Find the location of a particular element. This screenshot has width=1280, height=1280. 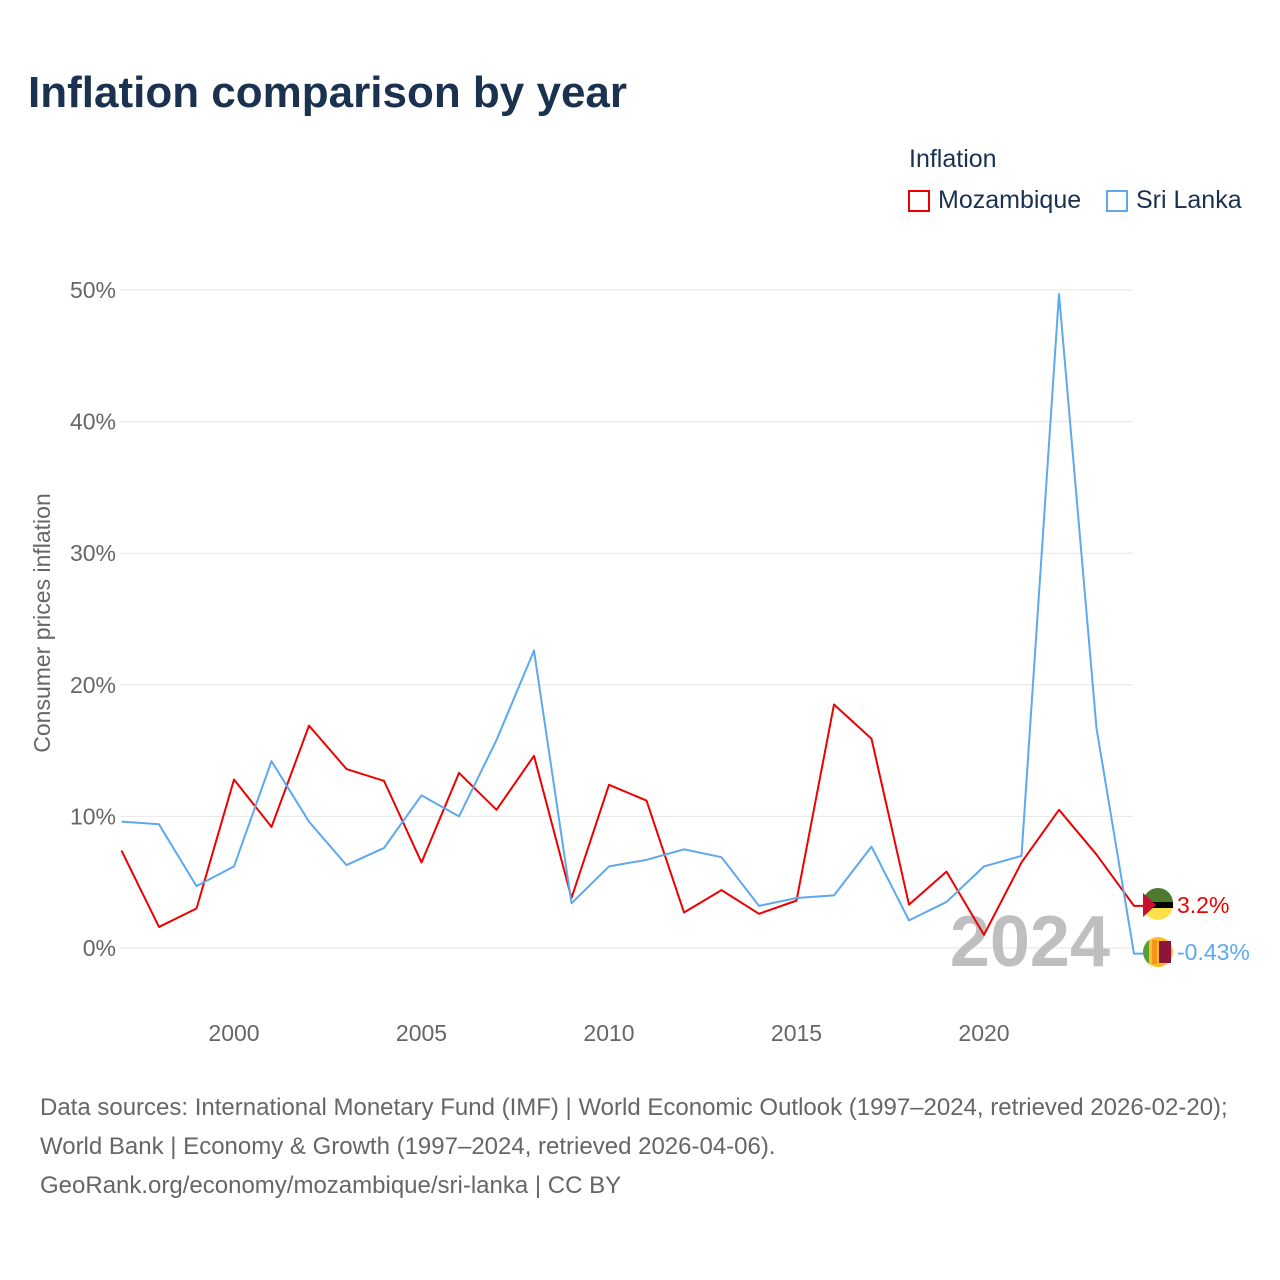

y-tick-label: 20% is located at coordinates (93, 685).